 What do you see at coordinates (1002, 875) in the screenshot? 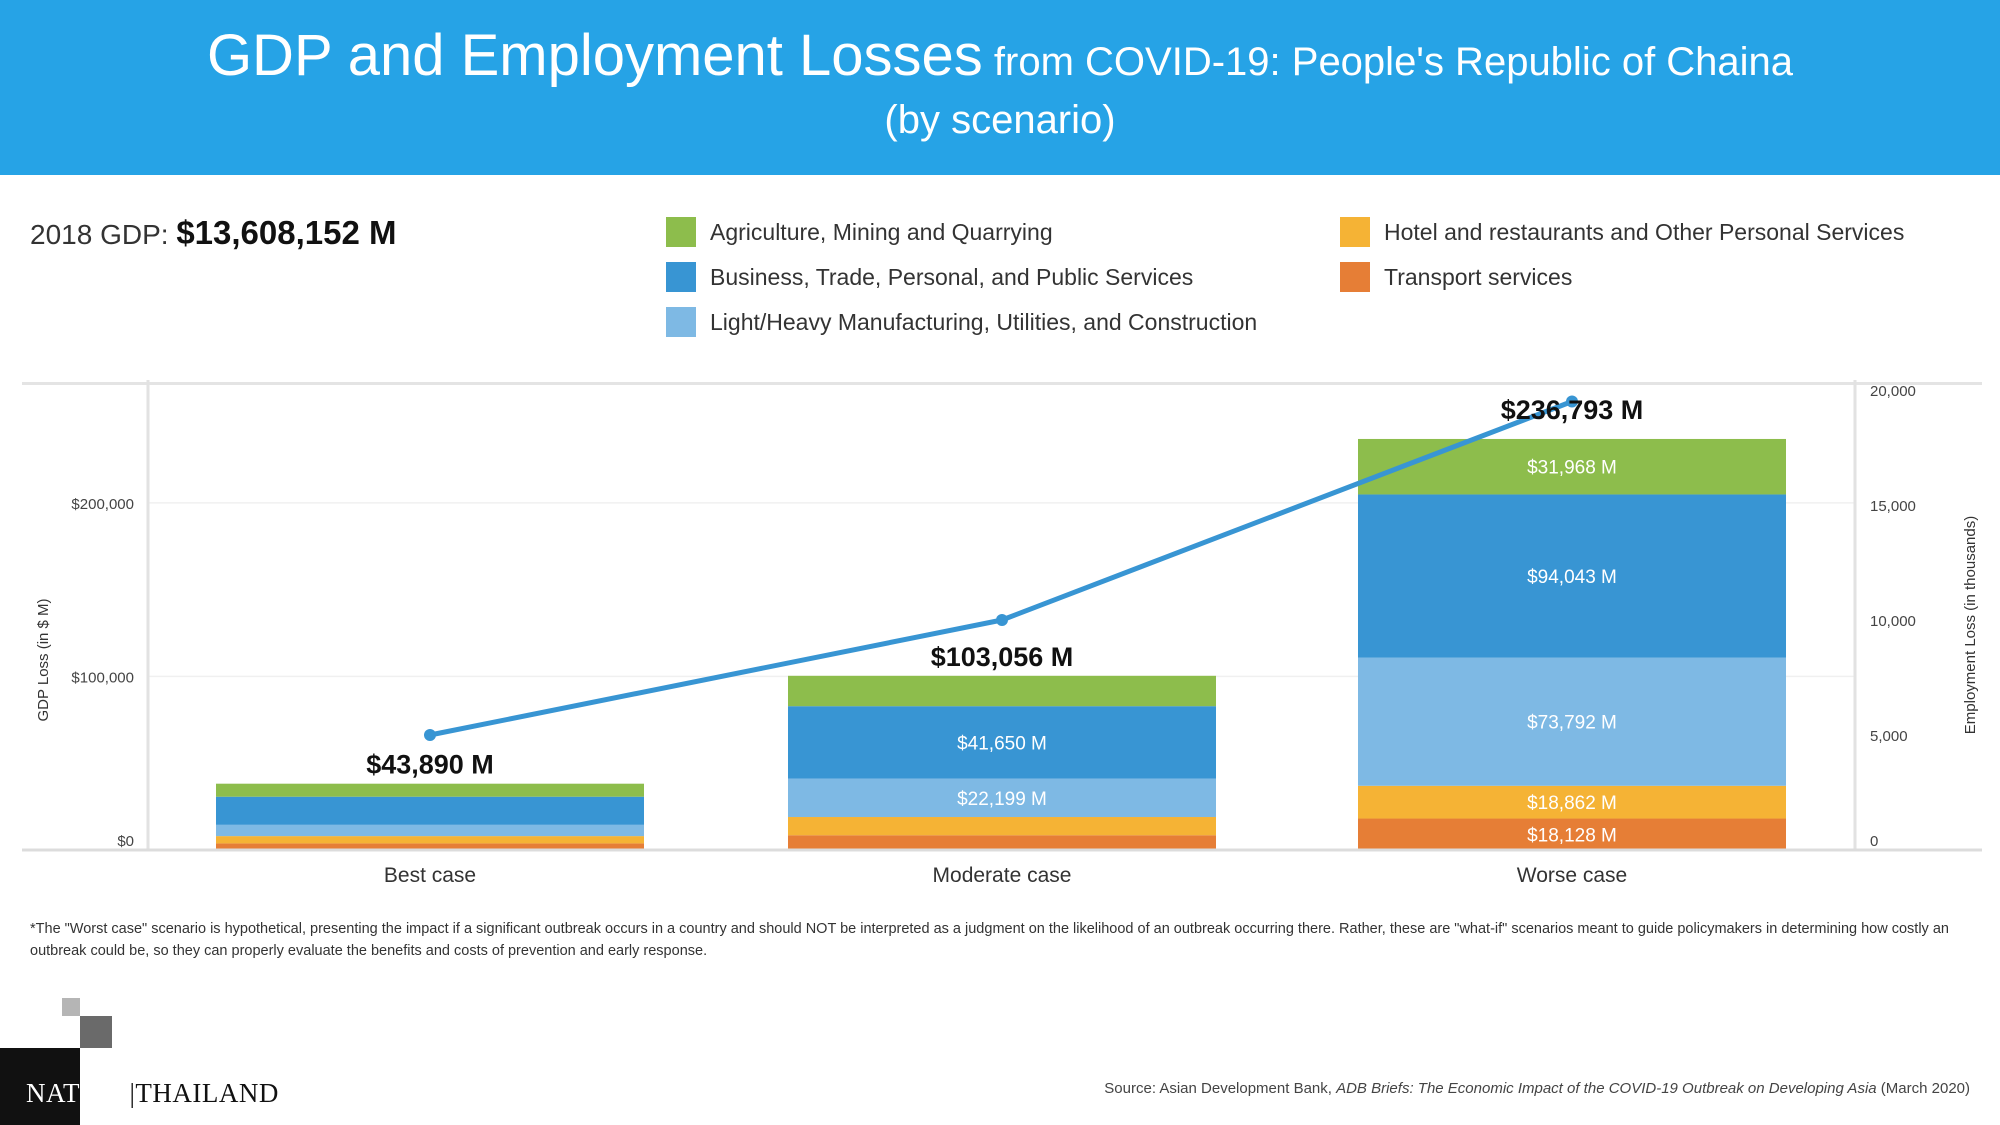
I see `x-tick-label: Moderate case` at bounding box center [1002, 875].